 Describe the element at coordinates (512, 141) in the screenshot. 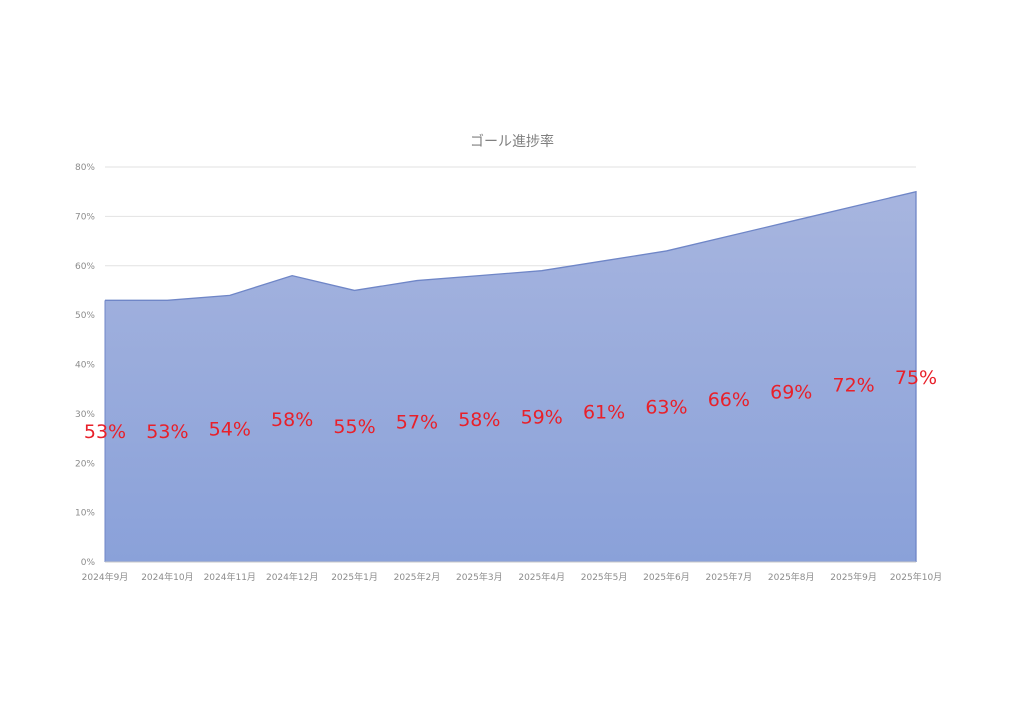

I see `chart-title: ゴール進捗率` at that location.